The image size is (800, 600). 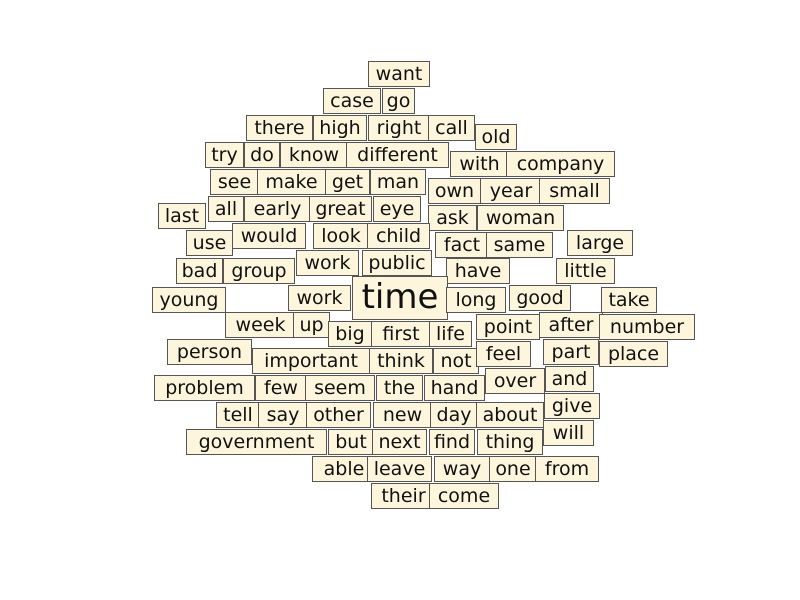 I want to click on word-man: man, so click(x=398, y=182).